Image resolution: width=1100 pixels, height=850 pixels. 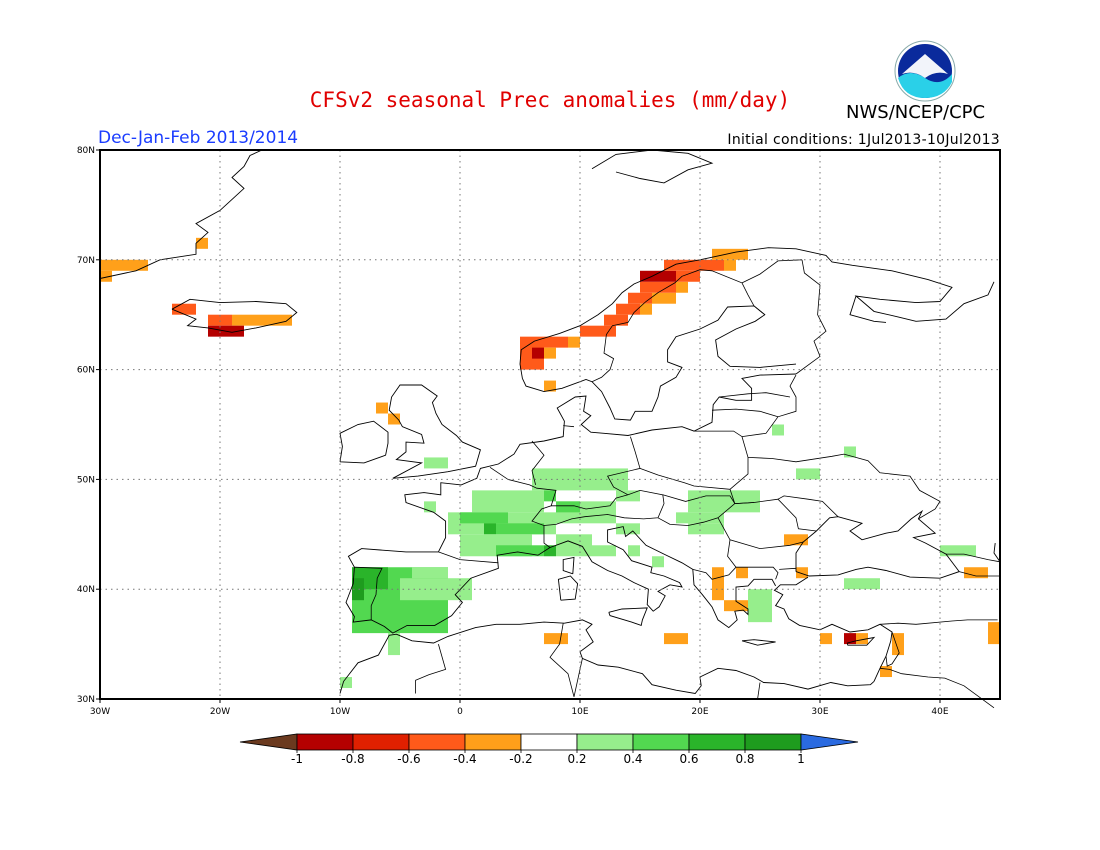 I want to click on legend-label-4: -0.2, so click(x=520, y=759).